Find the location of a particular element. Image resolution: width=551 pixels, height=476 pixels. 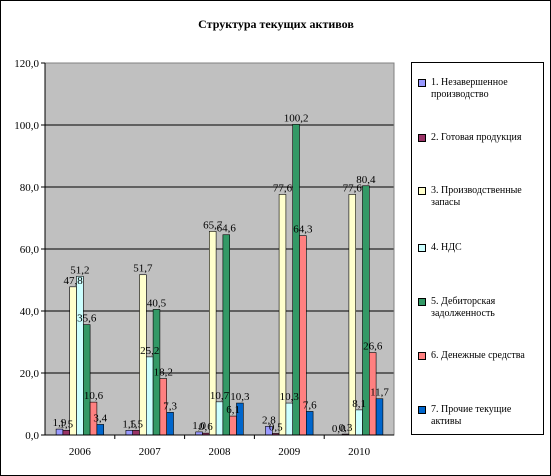

data-label: 35,6 is located at coordinates (87, 319).